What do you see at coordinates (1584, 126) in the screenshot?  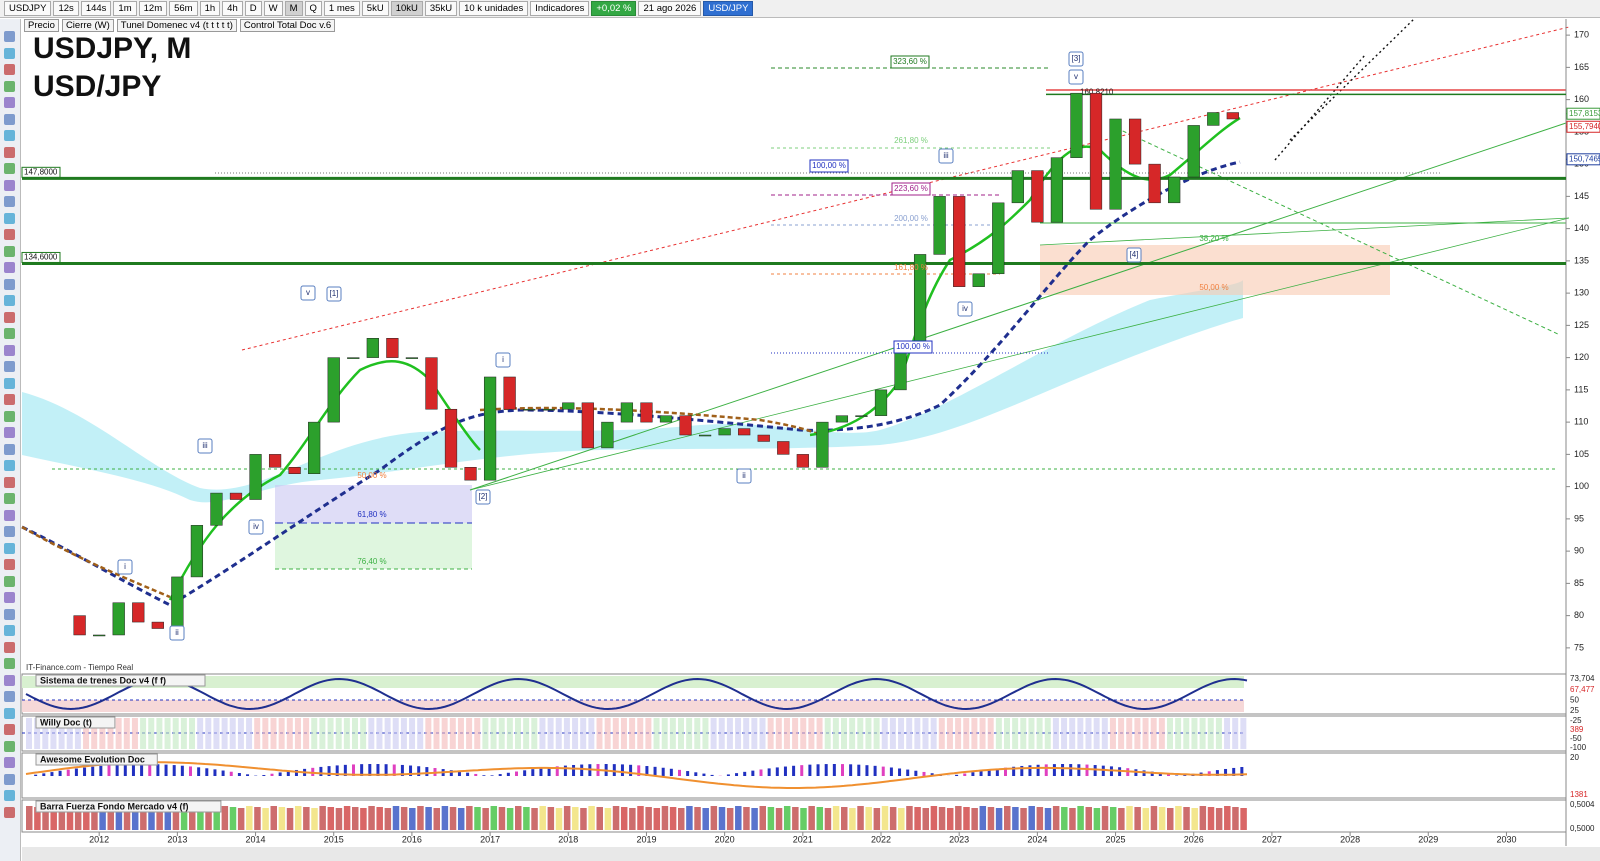 I see `price-label: 155,7940` at bounding box center [1584, 126].